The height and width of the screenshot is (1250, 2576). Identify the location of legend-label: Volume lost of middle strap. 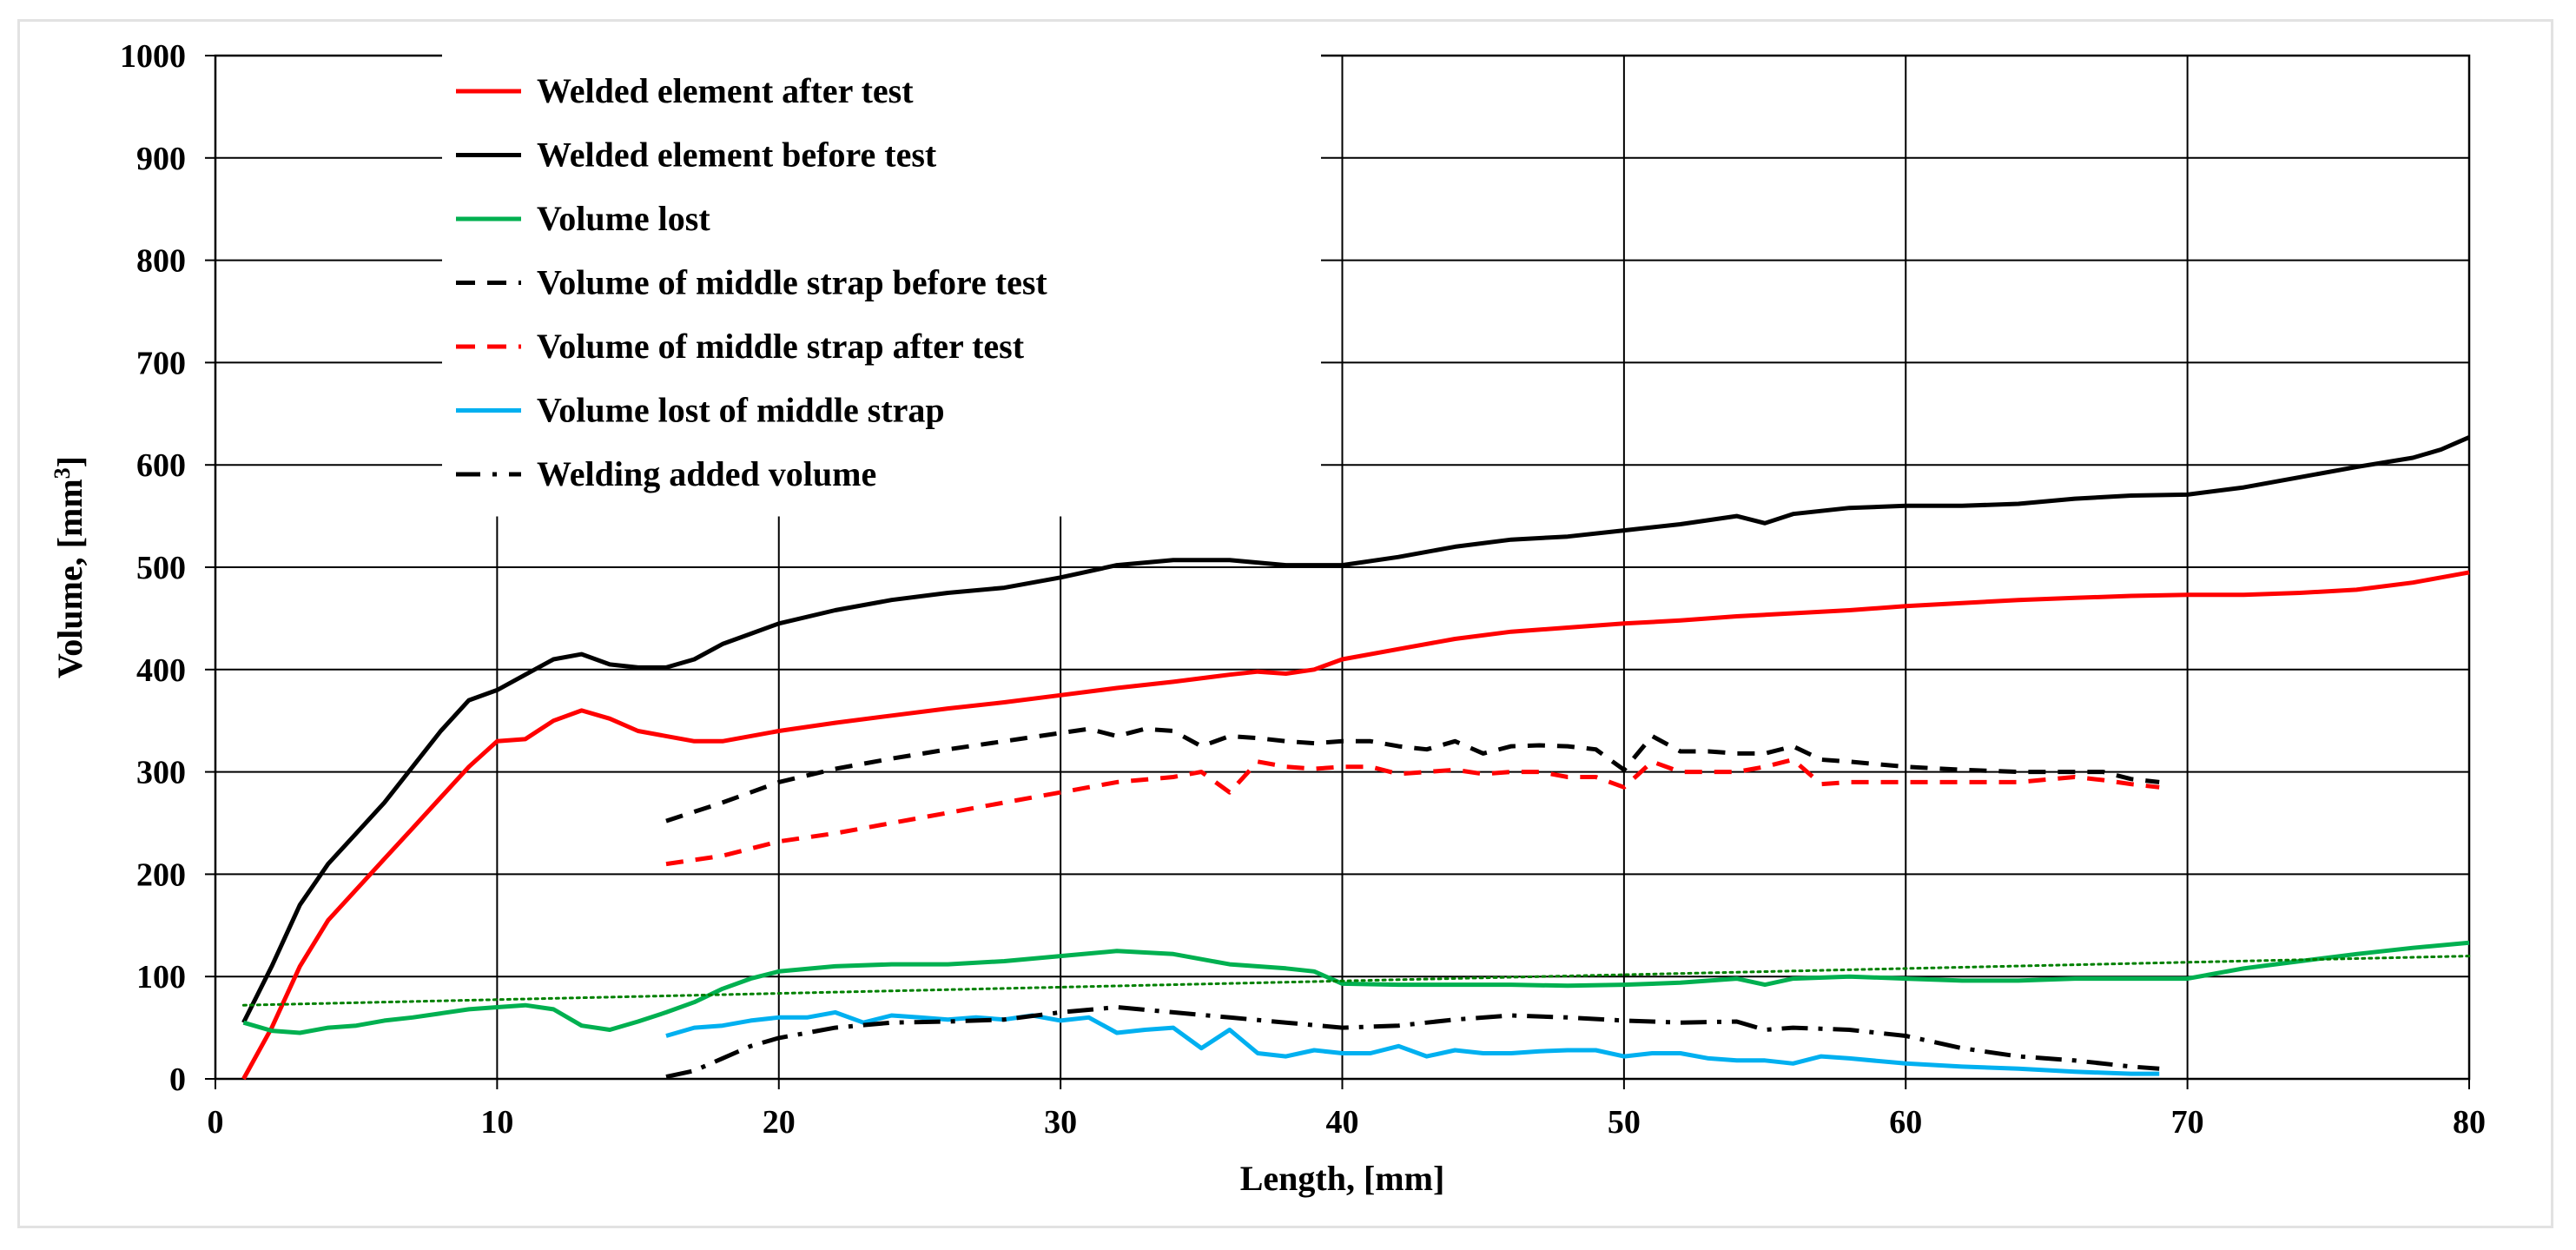
(741, 410).